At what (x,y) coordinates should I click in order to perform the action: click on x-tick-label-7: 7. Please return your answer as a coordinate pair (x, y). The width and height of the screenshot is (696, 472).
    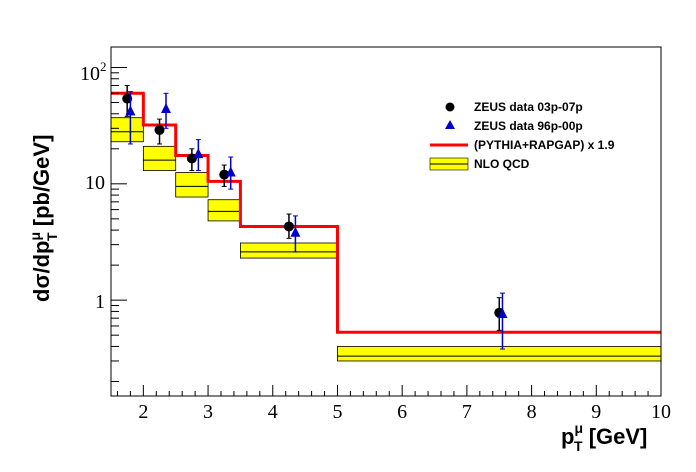
    Looking at the image, I should click on (467, 412).